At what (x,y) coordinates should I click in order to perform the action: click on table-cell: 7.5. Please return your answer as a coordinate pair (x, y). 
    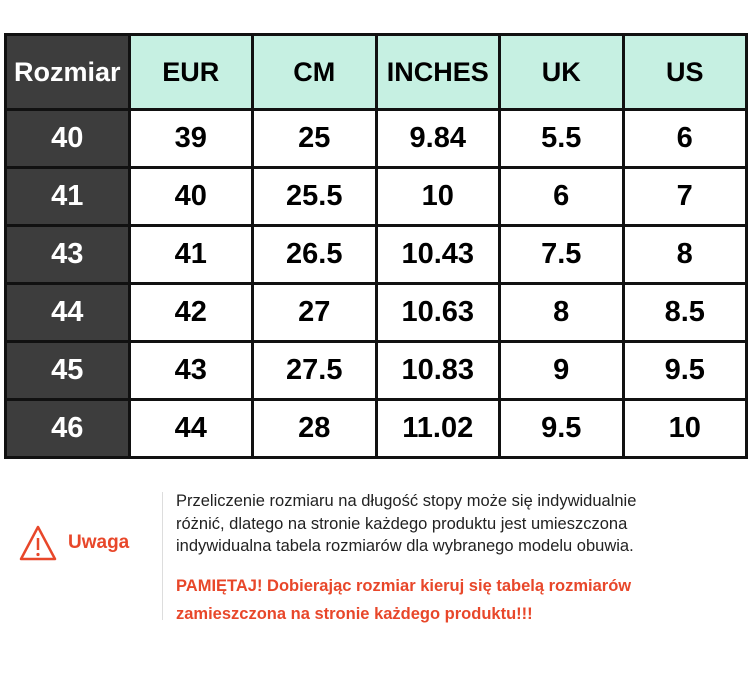
    Looking at the image, I should click on (561, 254).